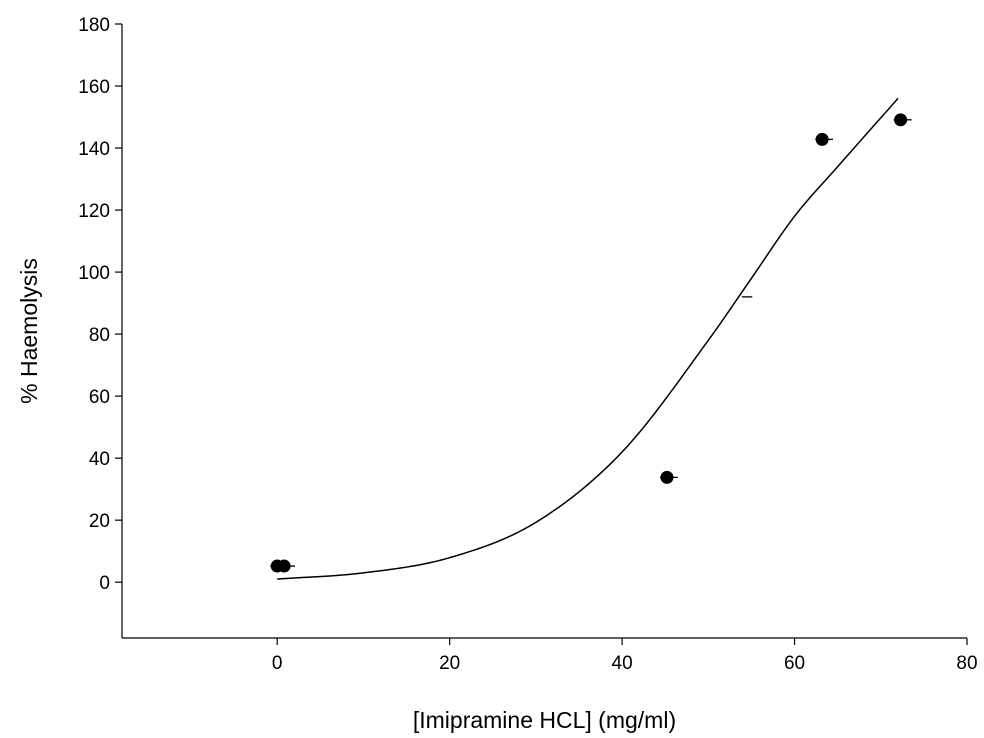 The width and height of the screenshot is (984, 738). Describe the element at coordinates (29, 331) in the screenshot. I see `y-axis-label: % Haemolysis` at that location.